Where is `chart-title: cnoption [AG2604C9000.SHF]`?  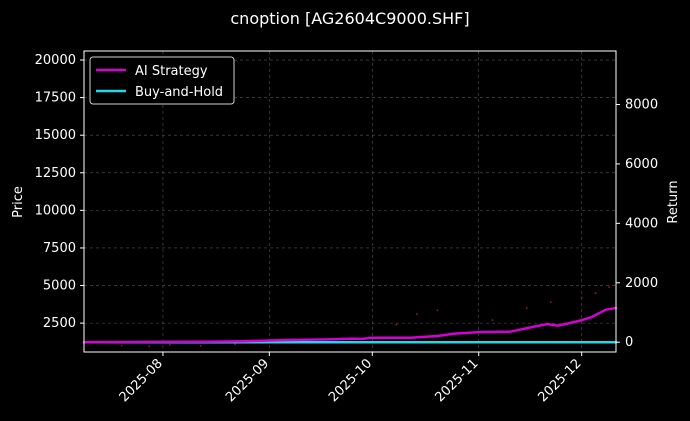 chart-title: cnoption [AG2604C9000.SHF] is located at coordinates (349, 18).